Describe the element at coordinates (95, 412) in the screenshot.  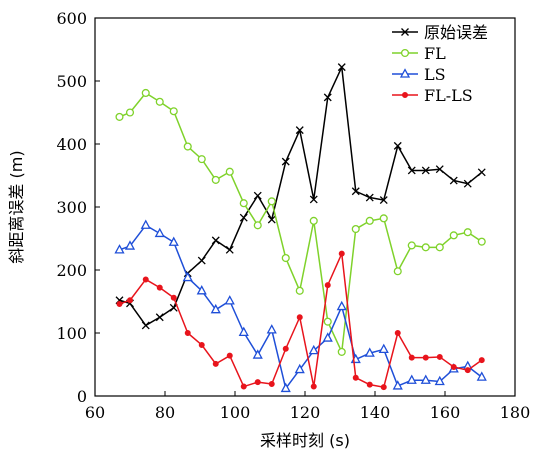
I see `x-tick-label: 60` at that location.